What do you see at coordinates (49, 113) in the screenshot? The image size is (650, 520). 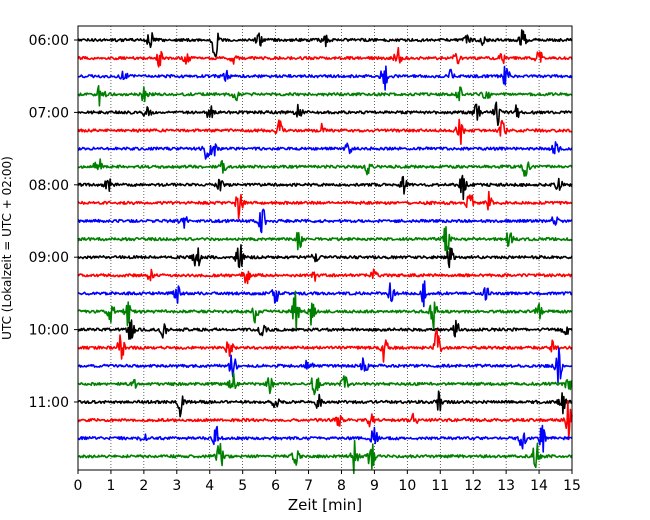 I see `y-tick-label: 07:00` at bounding box center [49, 113].